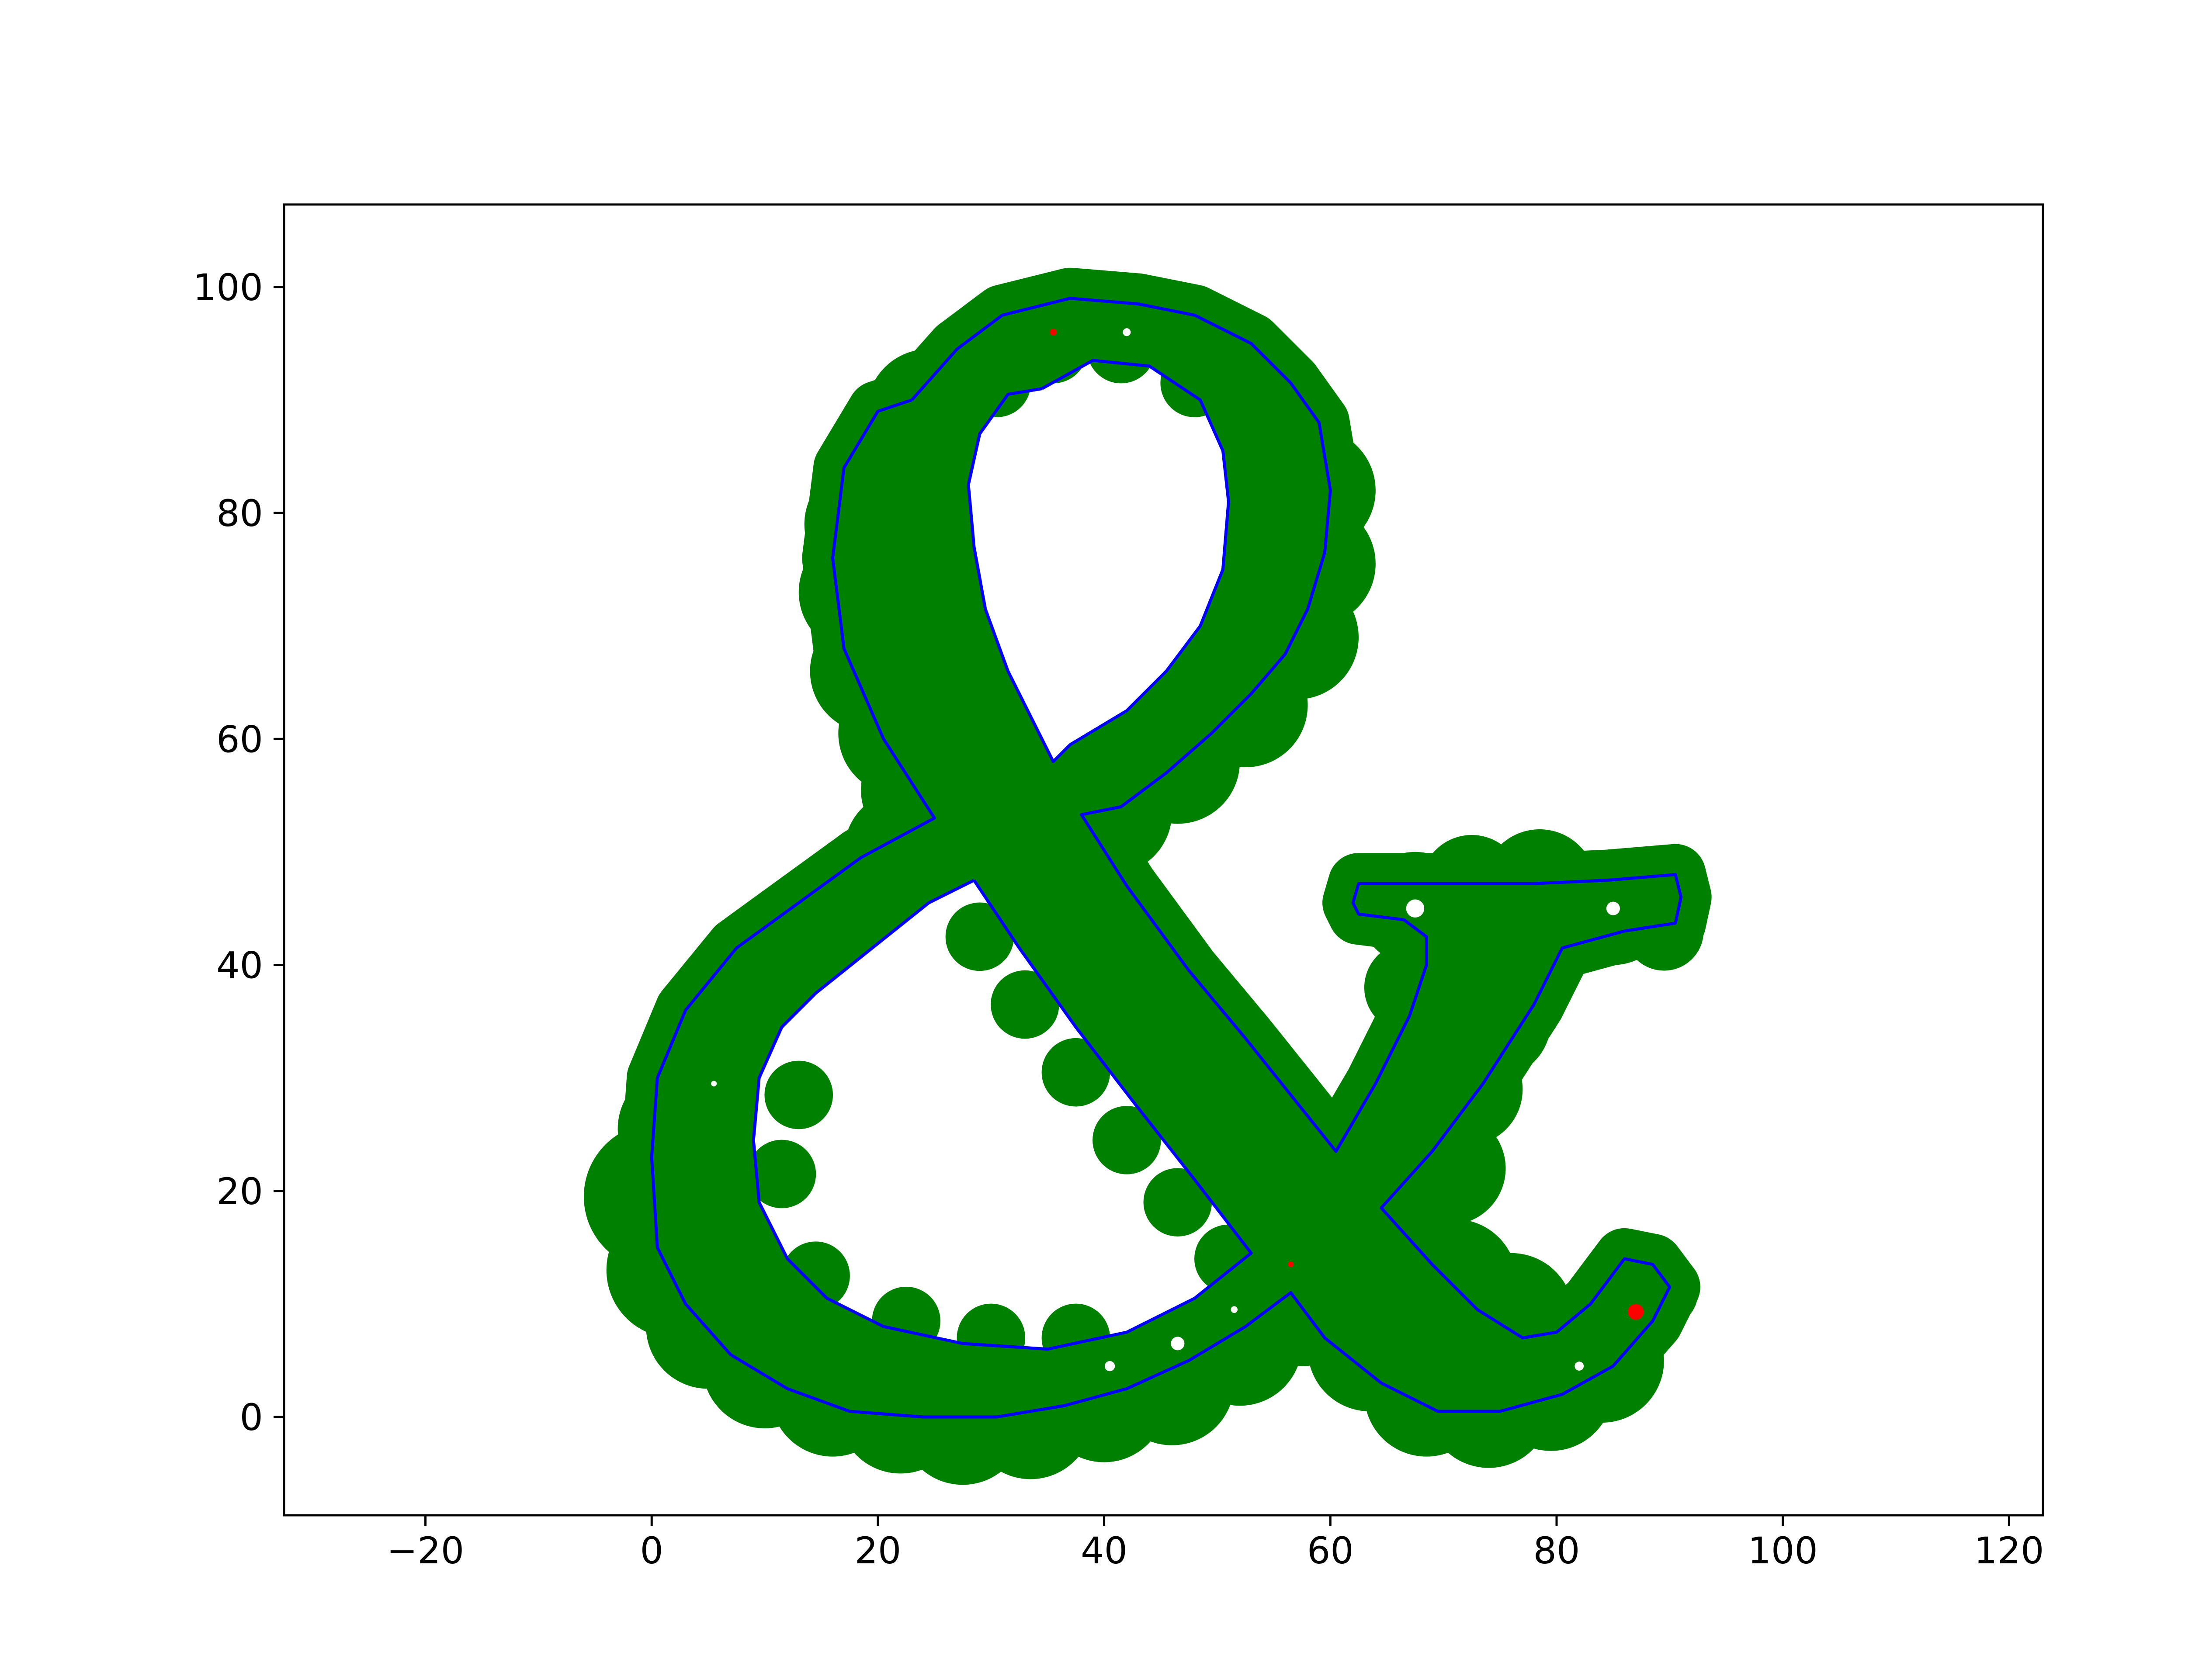 The width and height of the screenshot is (2185, 1680). Describe the element at coordinates (1783, 1551) in the screenshot. I see `x-tick-label: 100` at that location.